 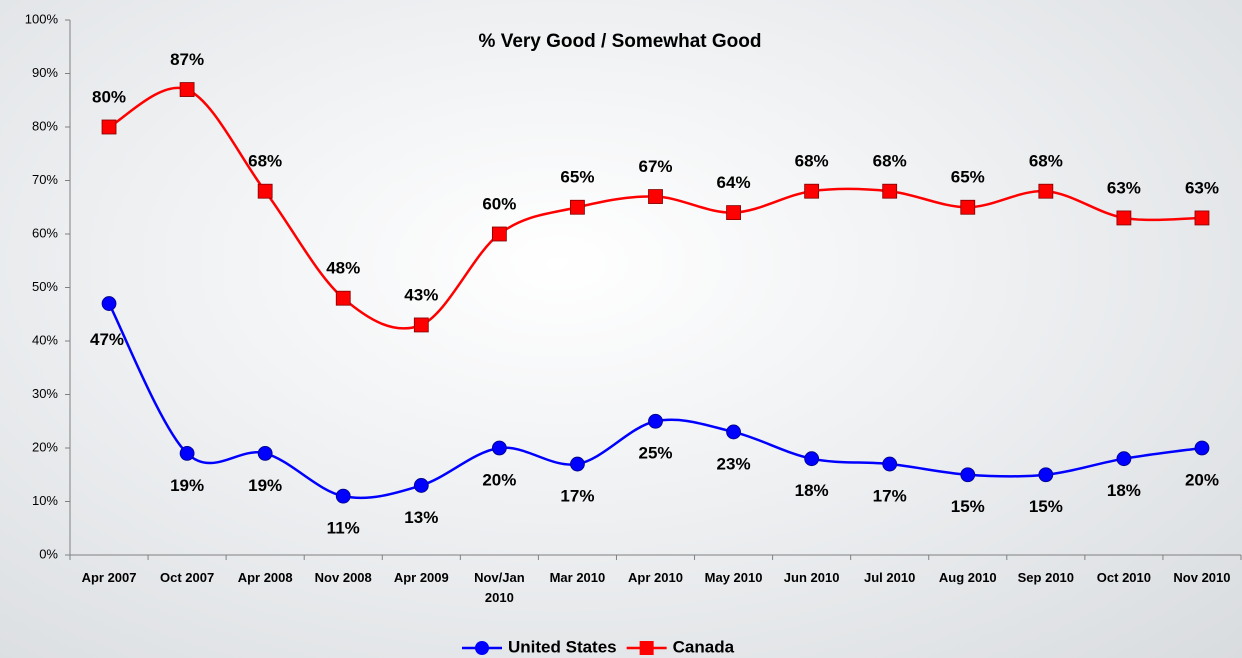 What do you see at coordinates (45, 500) in the screenshot?
I see `y-tick-label: 10%` at bounding box center [45, 500].